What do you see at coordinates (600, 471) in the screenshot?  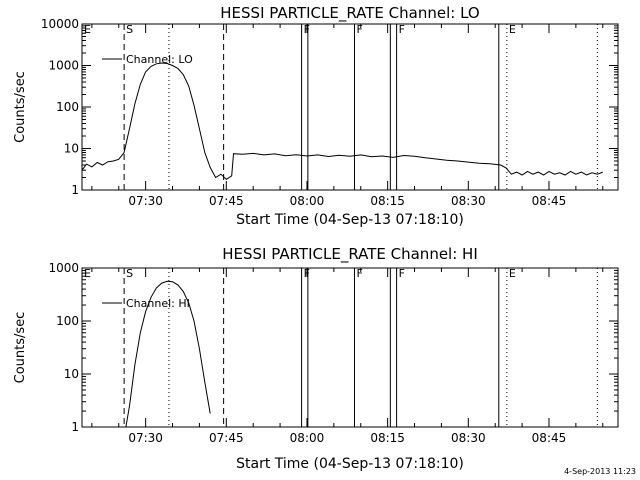 I see `footer-timestamp: 4-Sep-2013 11:23` at bounding box center [600, 471].